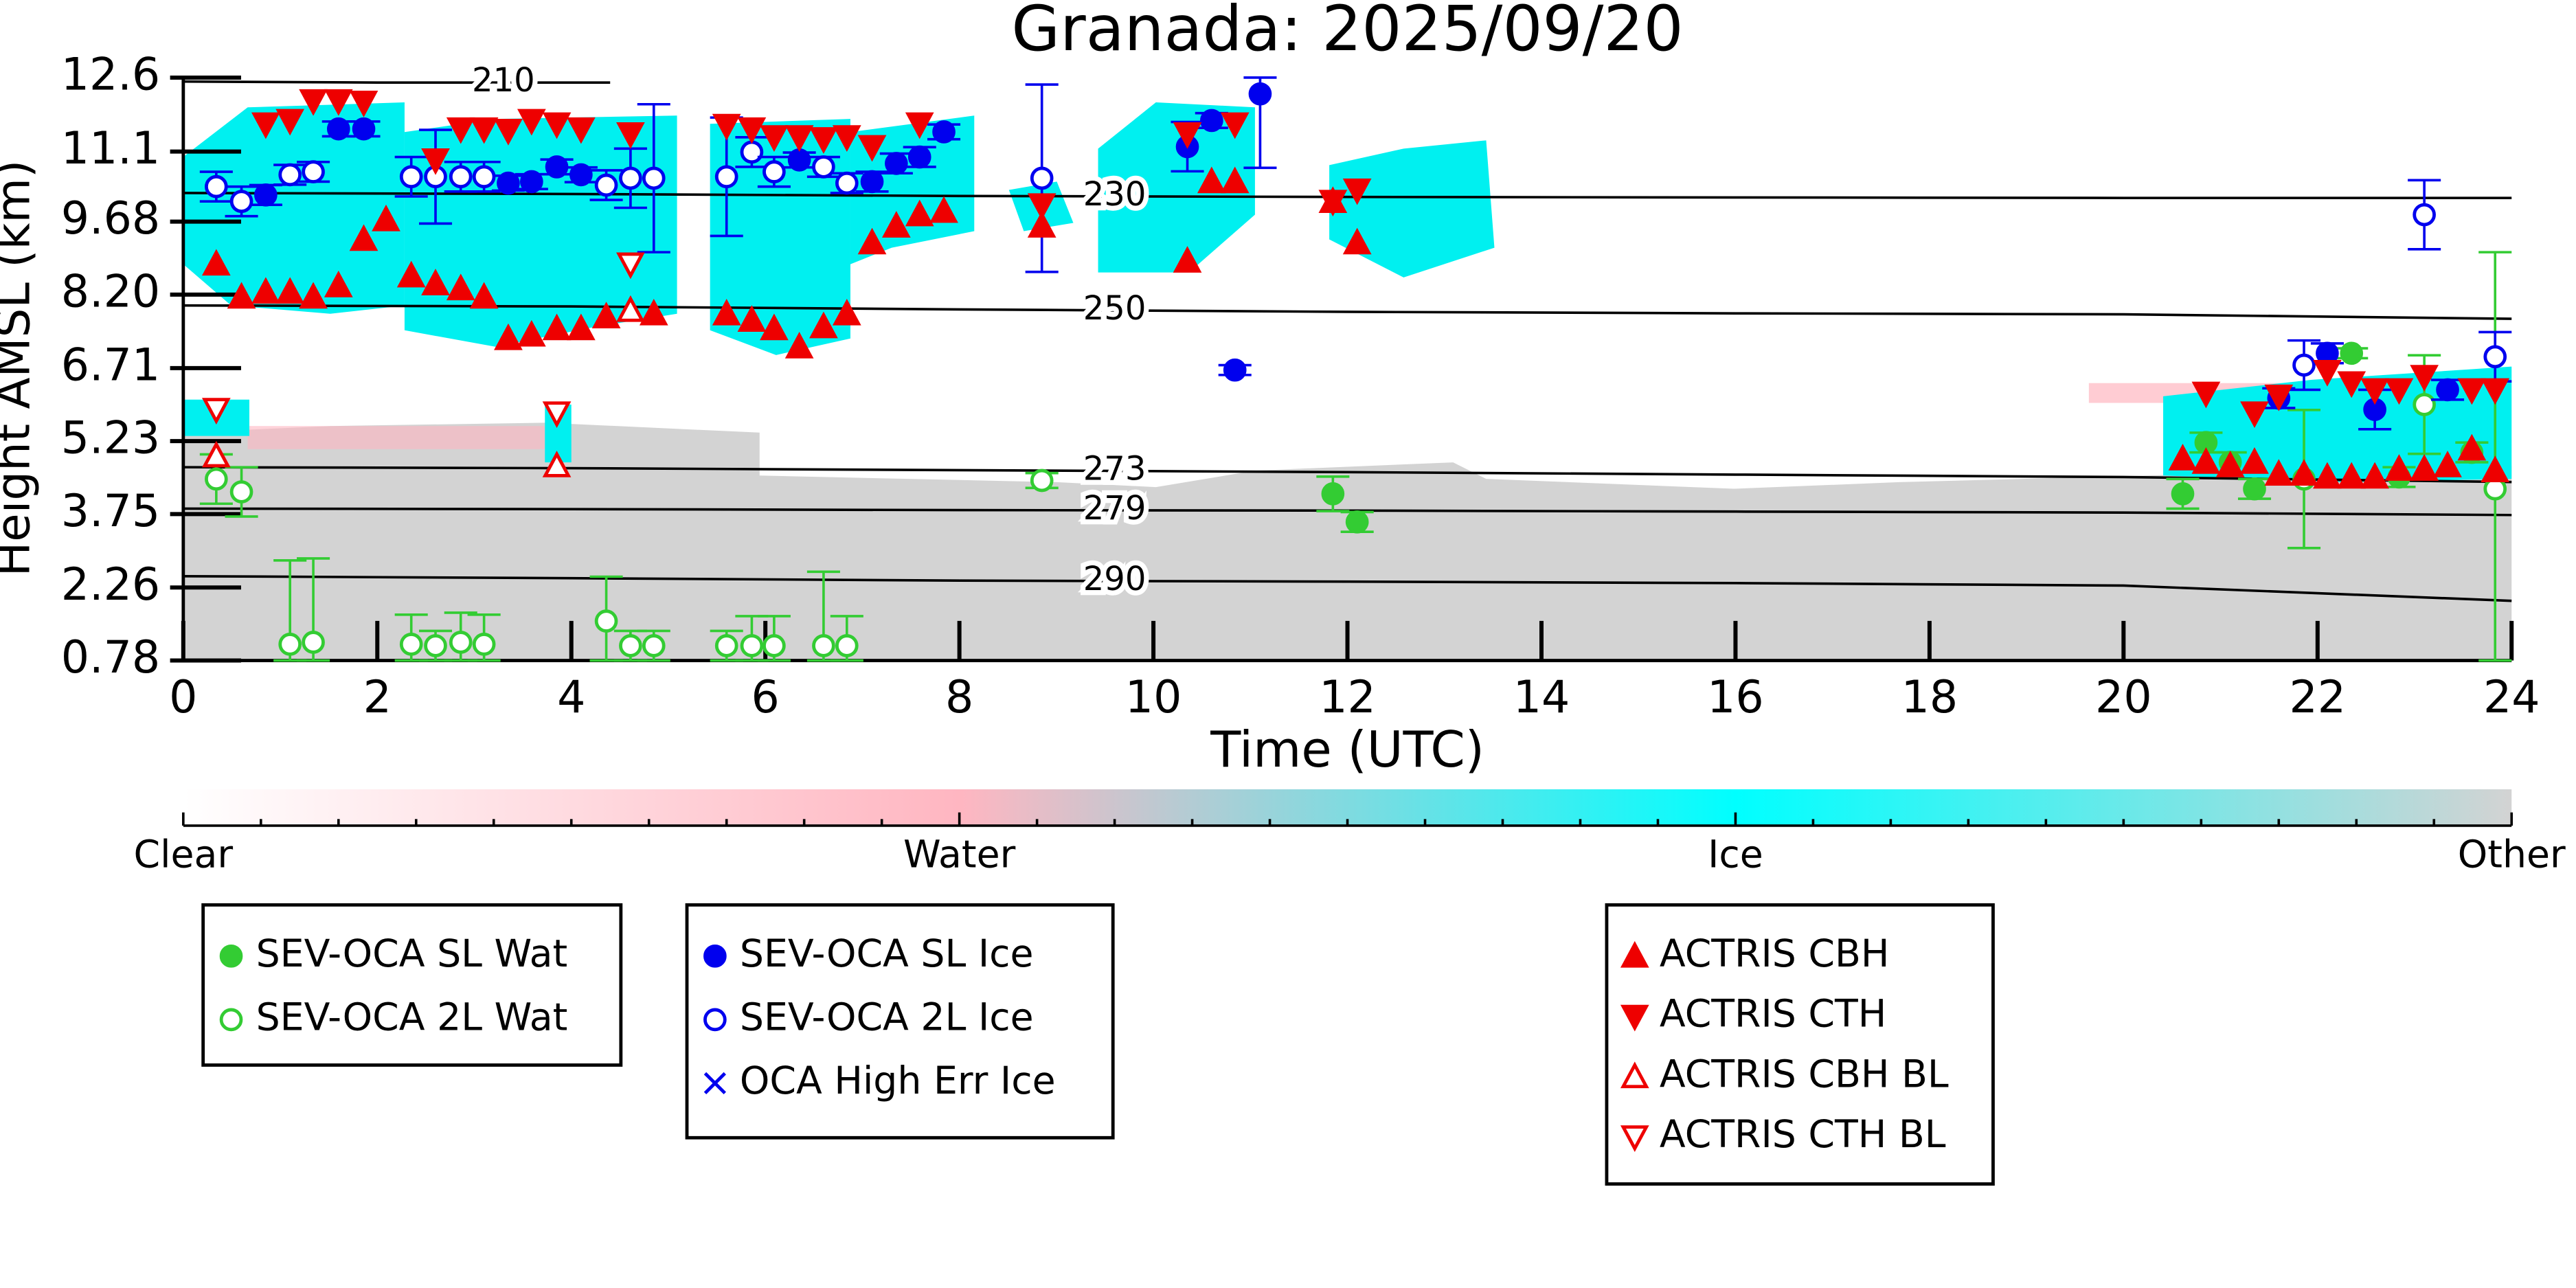  Describe the element at coordinates (110, 291) in the screenshot. I see `y-tick-label: 8.20` at that location.